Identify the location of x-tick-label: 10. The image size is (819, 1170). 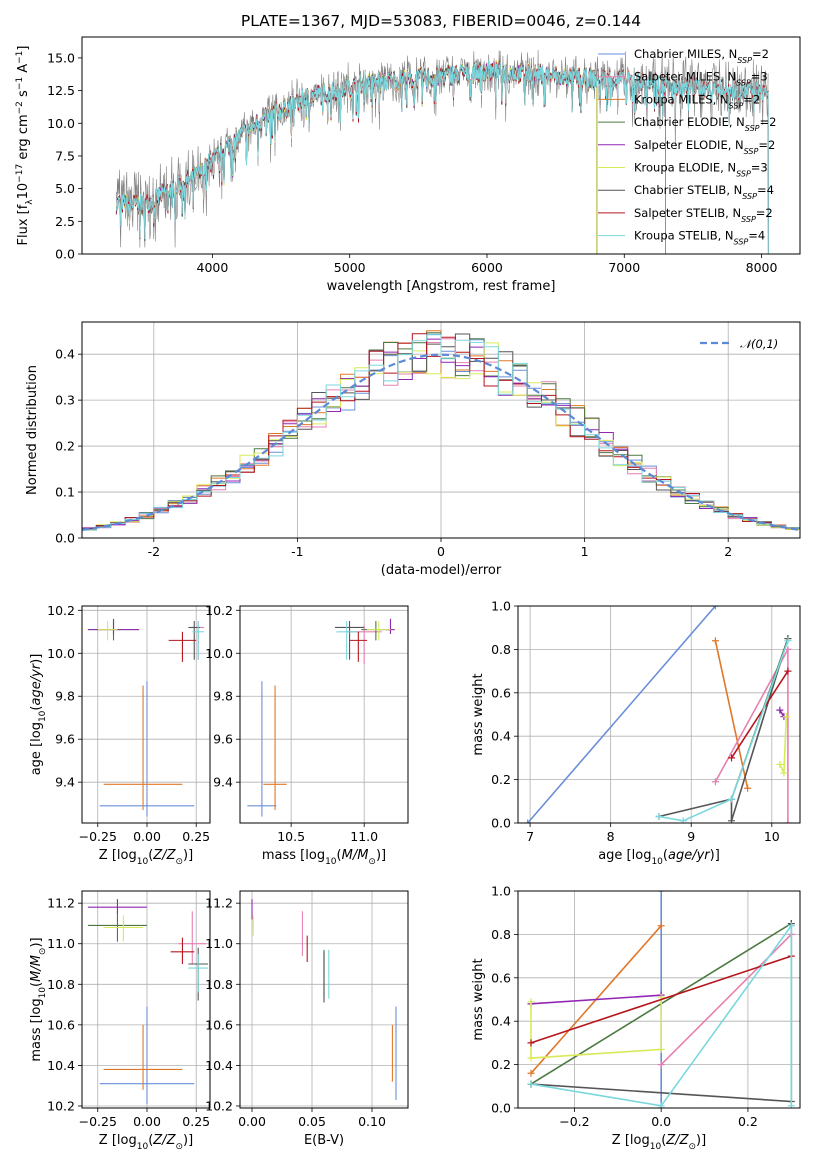
(772, 836).